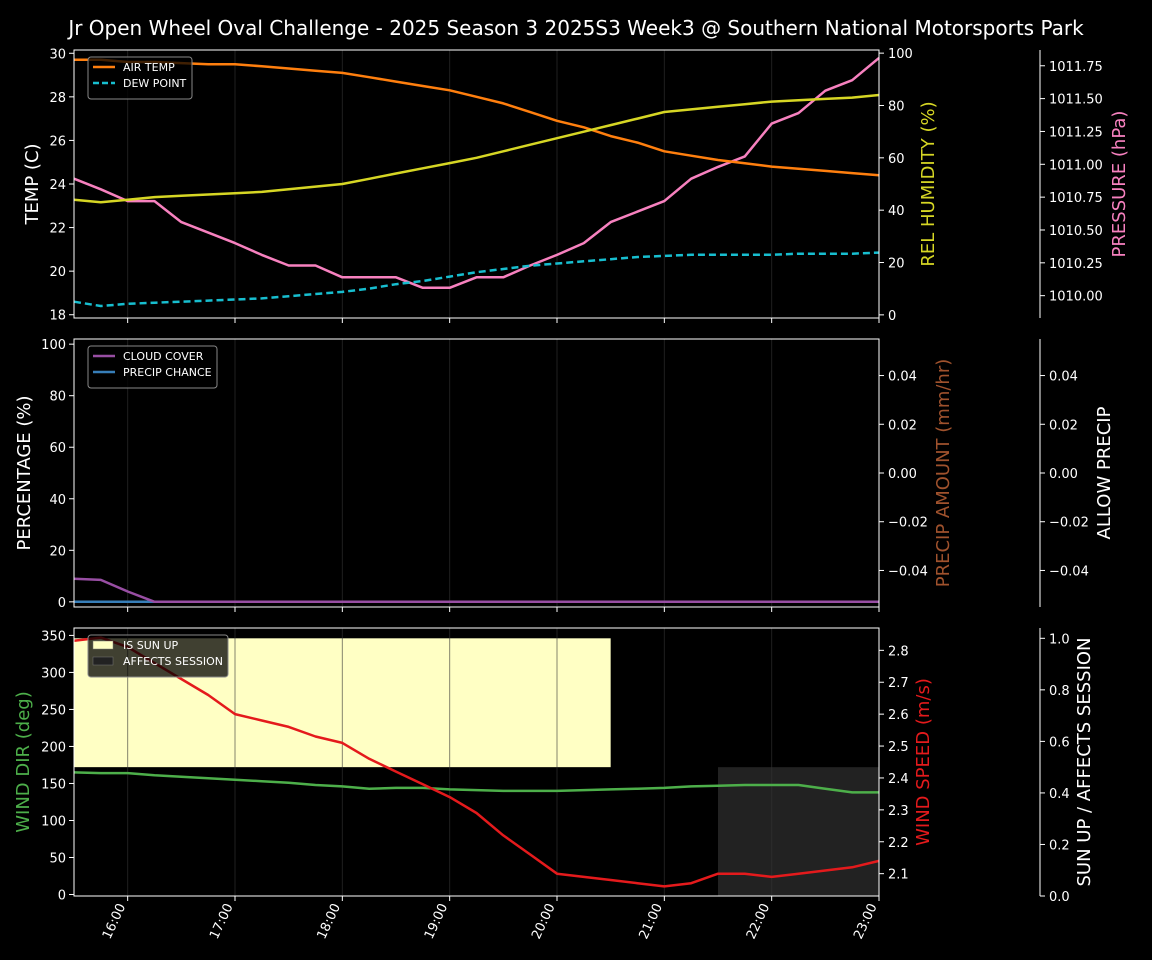 The height and width of the screenshot is (960, 1152). I want to click on precip-amount-axis-tick-label-0: −0.04, so click(908, 571).